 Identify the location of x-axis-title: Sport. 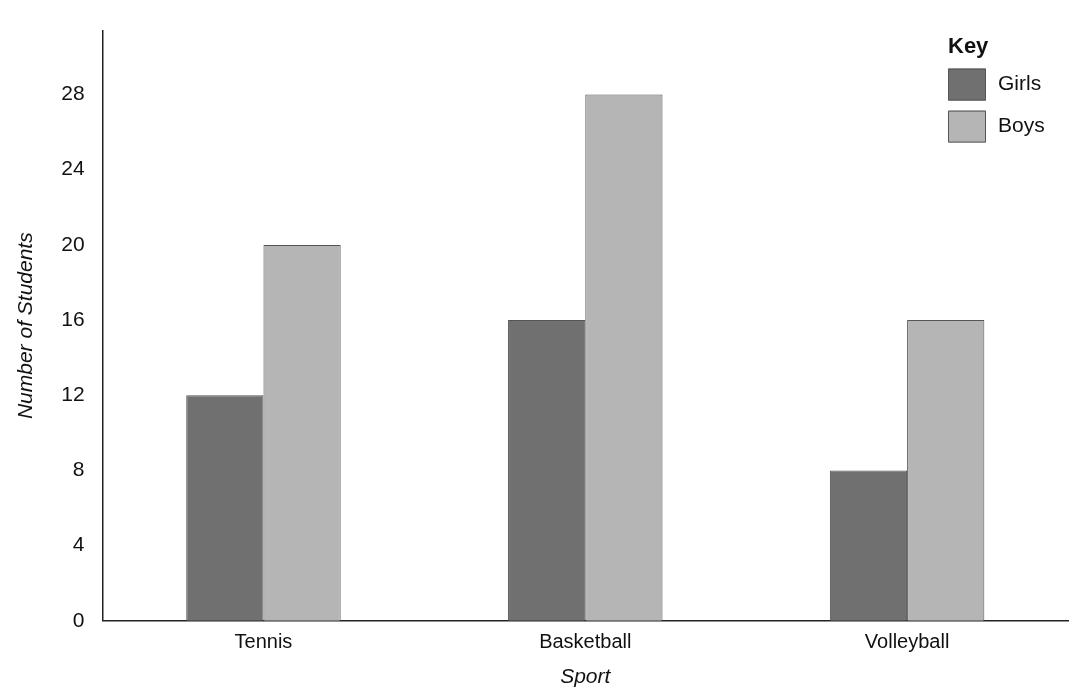
(586, 676).